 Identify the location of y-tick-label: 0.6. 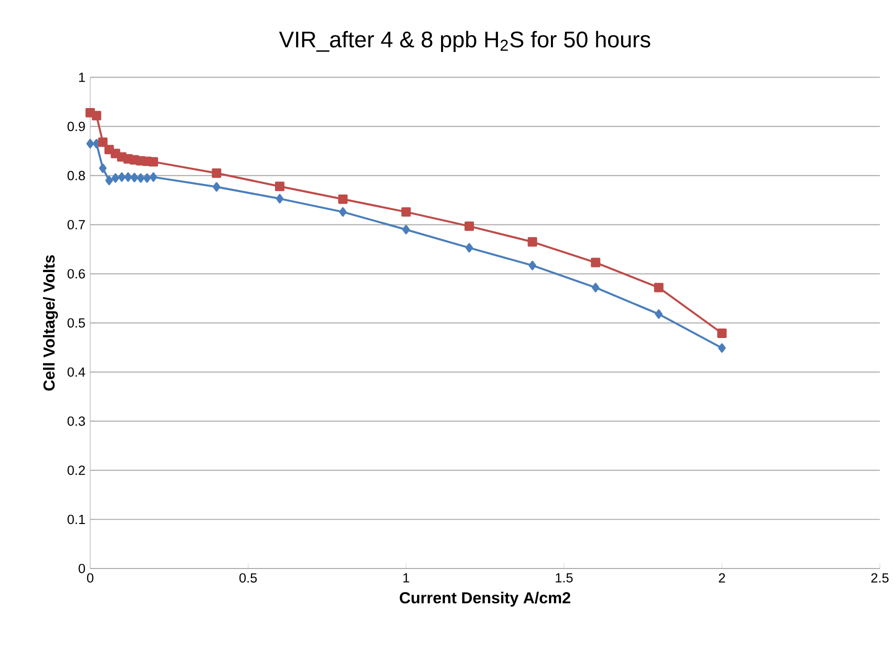
(76, 273).